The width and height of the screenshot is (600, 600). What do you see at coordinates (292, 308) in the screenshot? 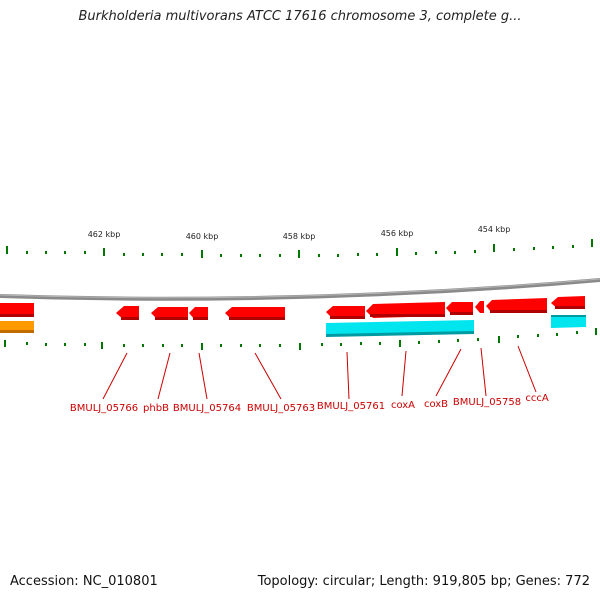
I see `forward-genes` at bounding box center [292, 308].